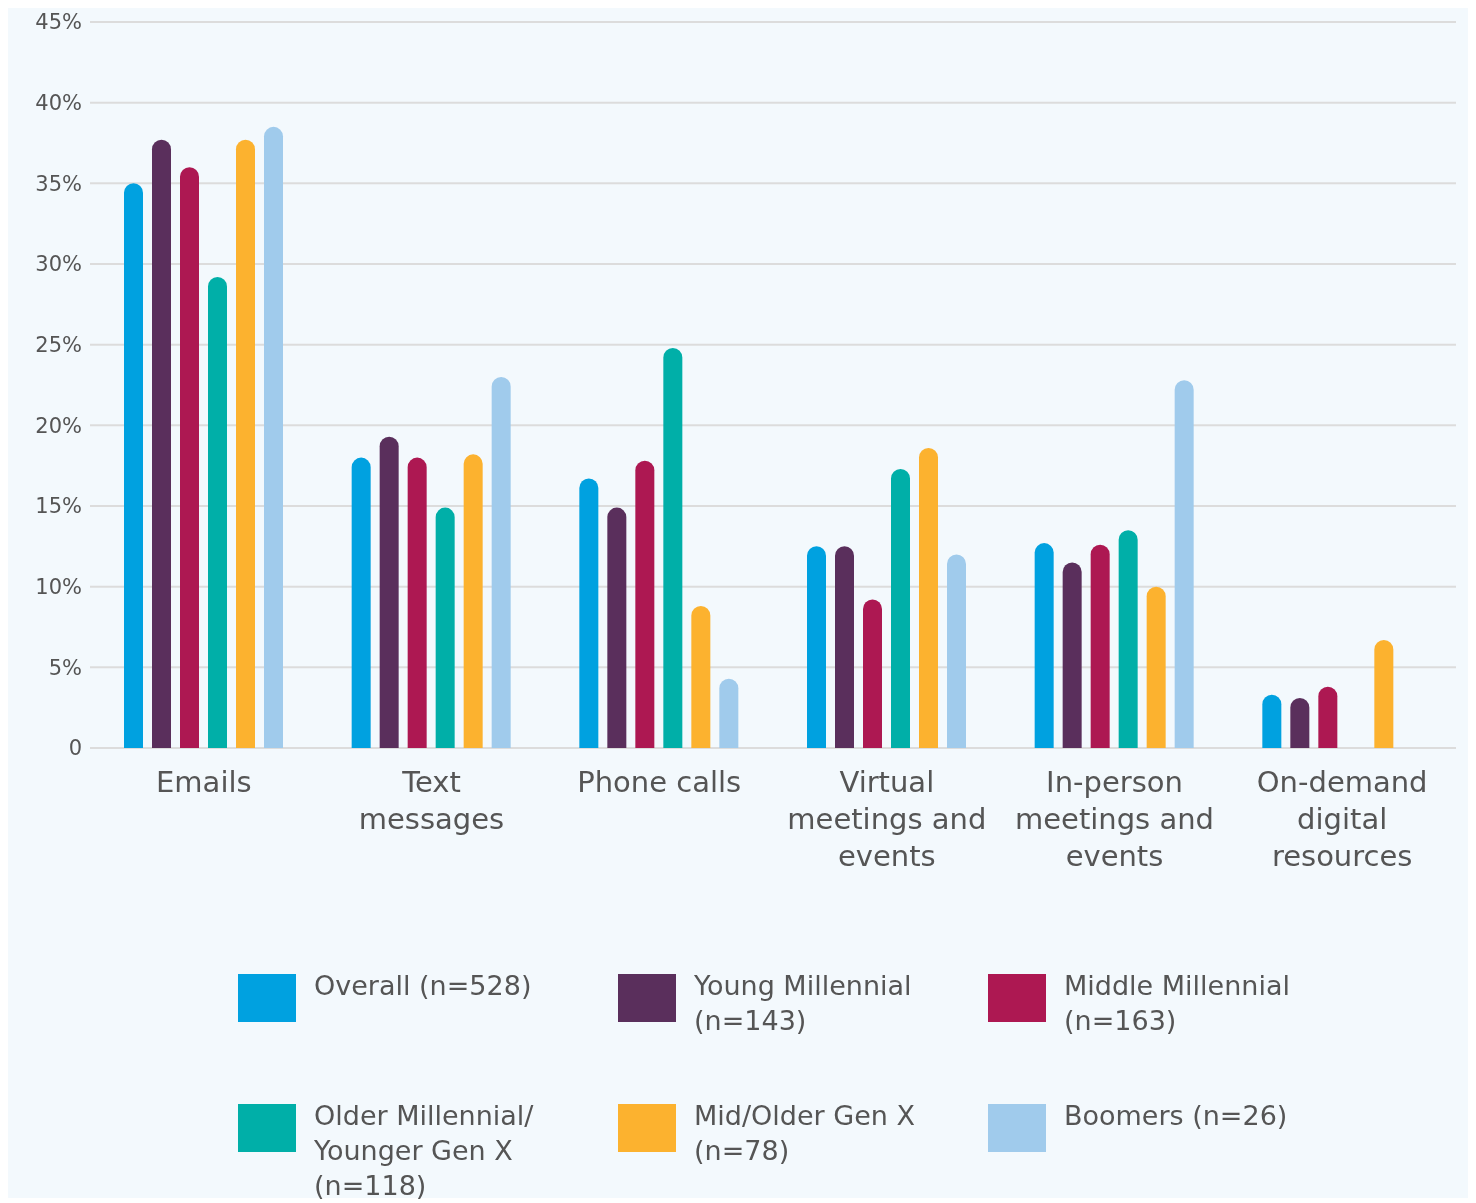  I want to click on legend-label: Middle Millennial (n=163), so click(1177, 1003).